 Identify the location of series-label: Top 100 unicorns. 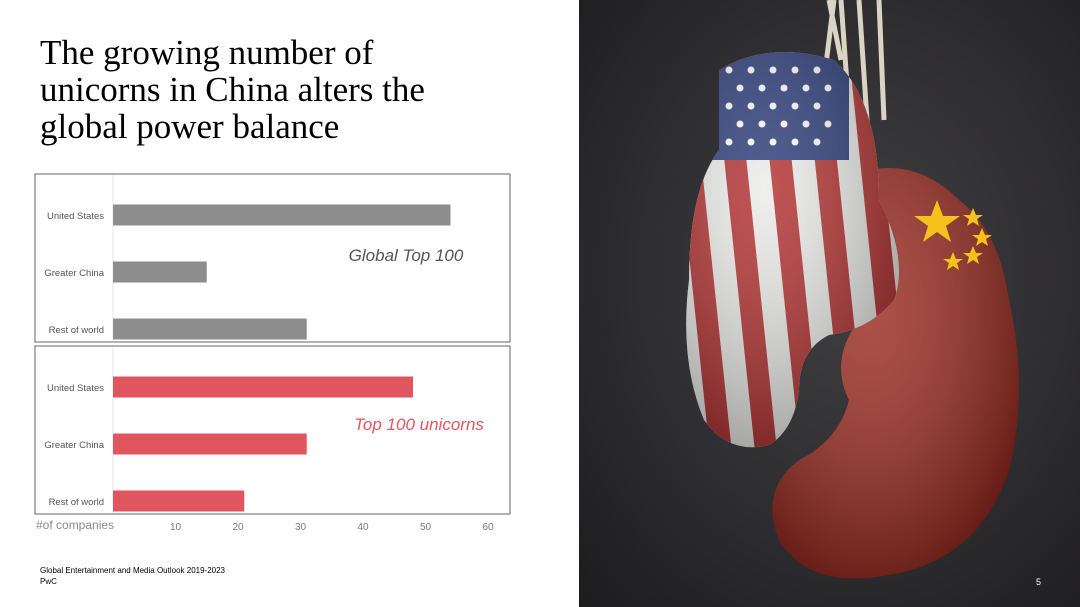
(419, 424).